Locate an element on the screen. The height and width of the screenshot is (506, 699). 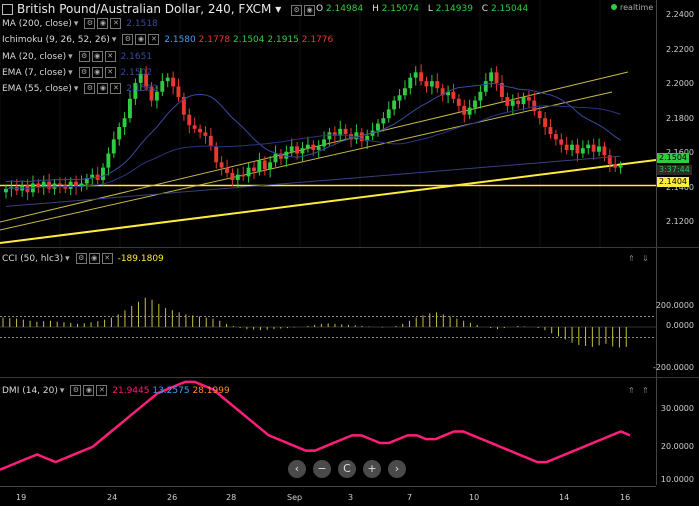
time-axis: 19 24 26 28 Sep 3 7 10 14 16 is located at coordinates (328, 496).